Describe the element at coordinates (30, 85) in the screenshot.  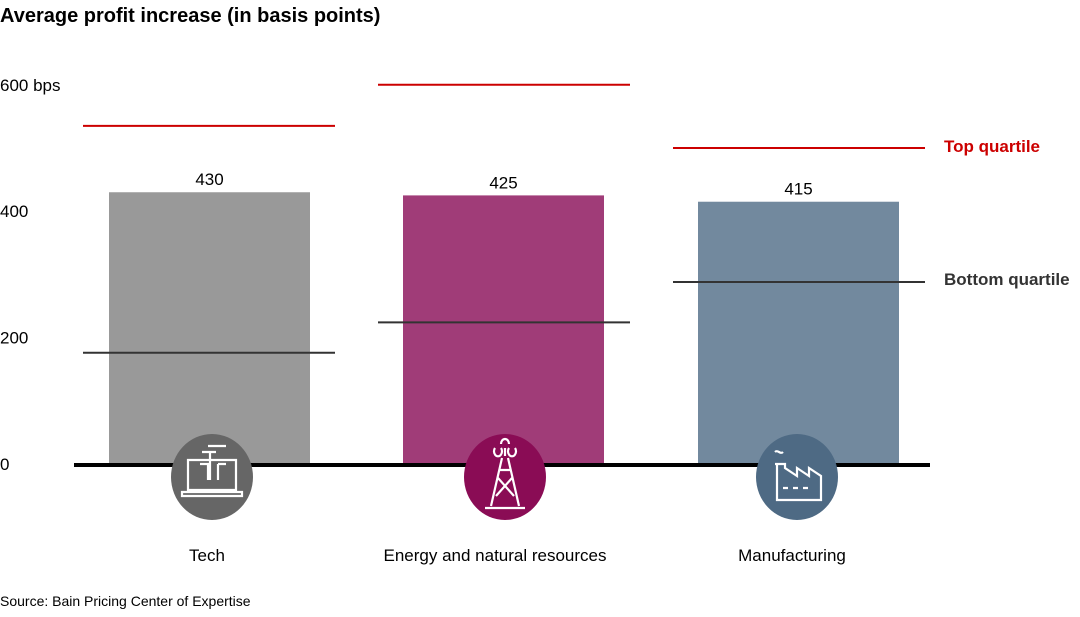
I see `y-tick-label: 600 bps` at that location.